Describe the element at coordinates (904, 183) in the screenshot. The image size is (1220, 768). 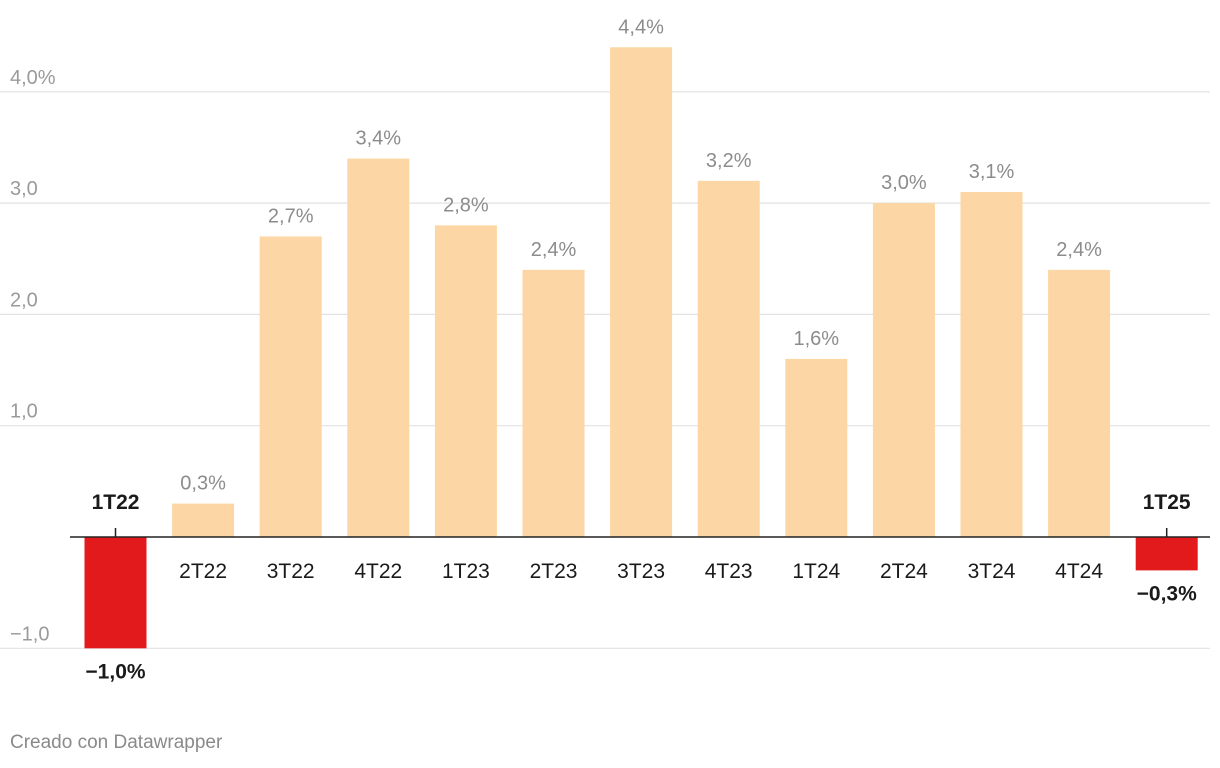
I see `value-label: 3,0%` at that location.